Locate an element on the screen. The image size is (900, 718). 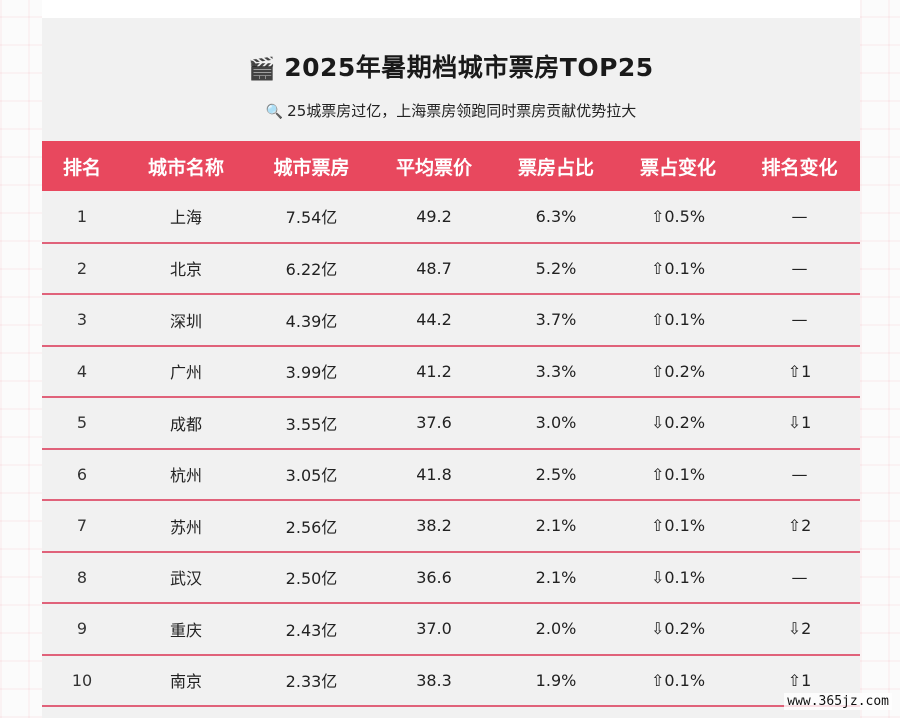
magnifier-icon: 🔍 is located at coordinates (274, 112).